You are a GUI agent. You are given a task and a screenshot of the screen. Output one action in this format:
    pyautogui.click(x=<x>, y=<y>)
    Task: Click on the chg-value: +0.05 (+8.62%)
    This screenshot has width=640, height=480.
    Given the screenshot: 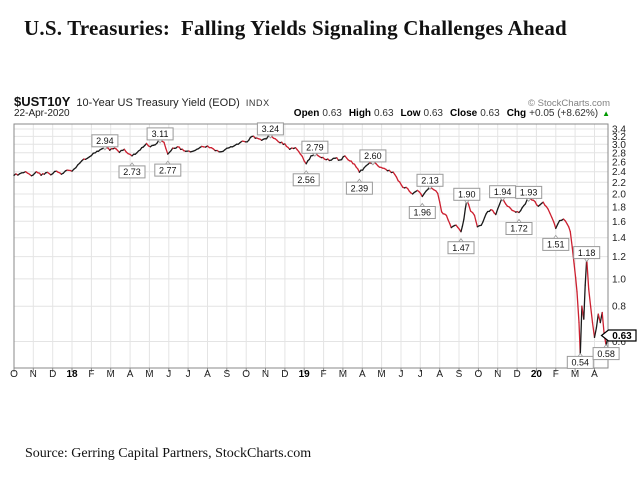 What is the action you would take?
    pyautogui.click(x=564, y=113)
    